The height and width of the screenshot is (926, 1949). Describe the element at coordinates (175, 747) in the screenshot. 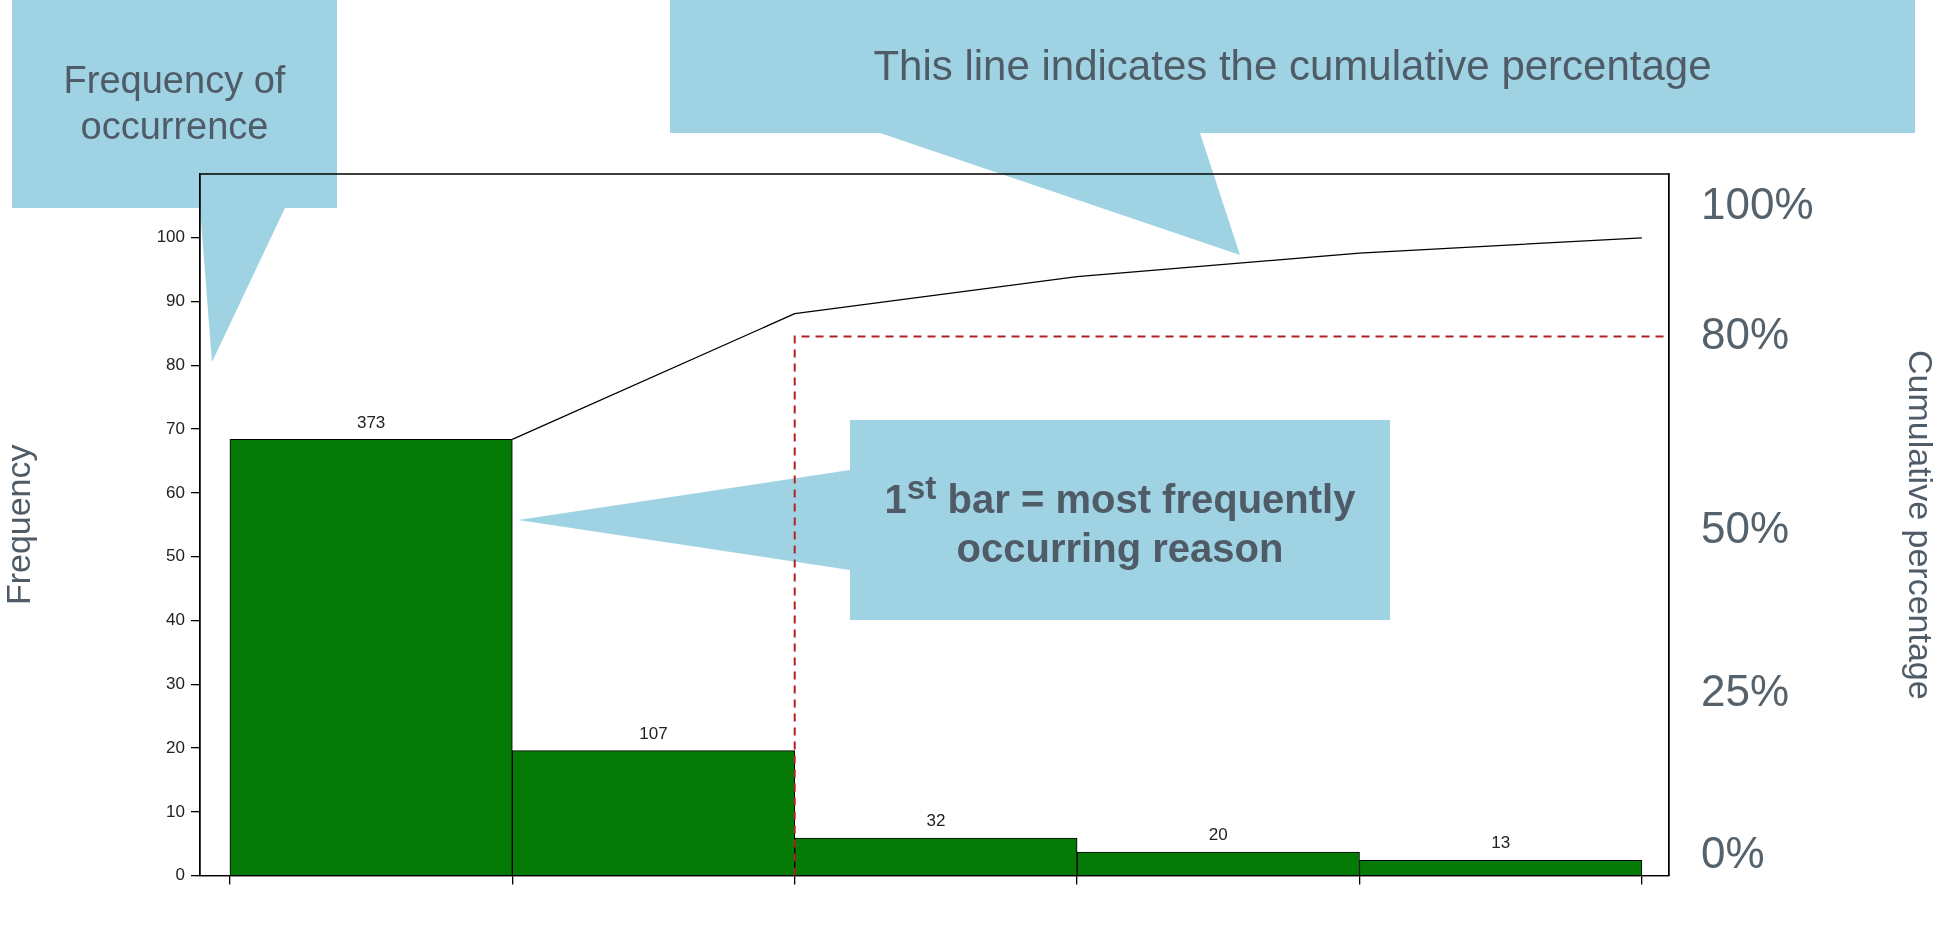

I see `y-tick-label: 20` at that location.